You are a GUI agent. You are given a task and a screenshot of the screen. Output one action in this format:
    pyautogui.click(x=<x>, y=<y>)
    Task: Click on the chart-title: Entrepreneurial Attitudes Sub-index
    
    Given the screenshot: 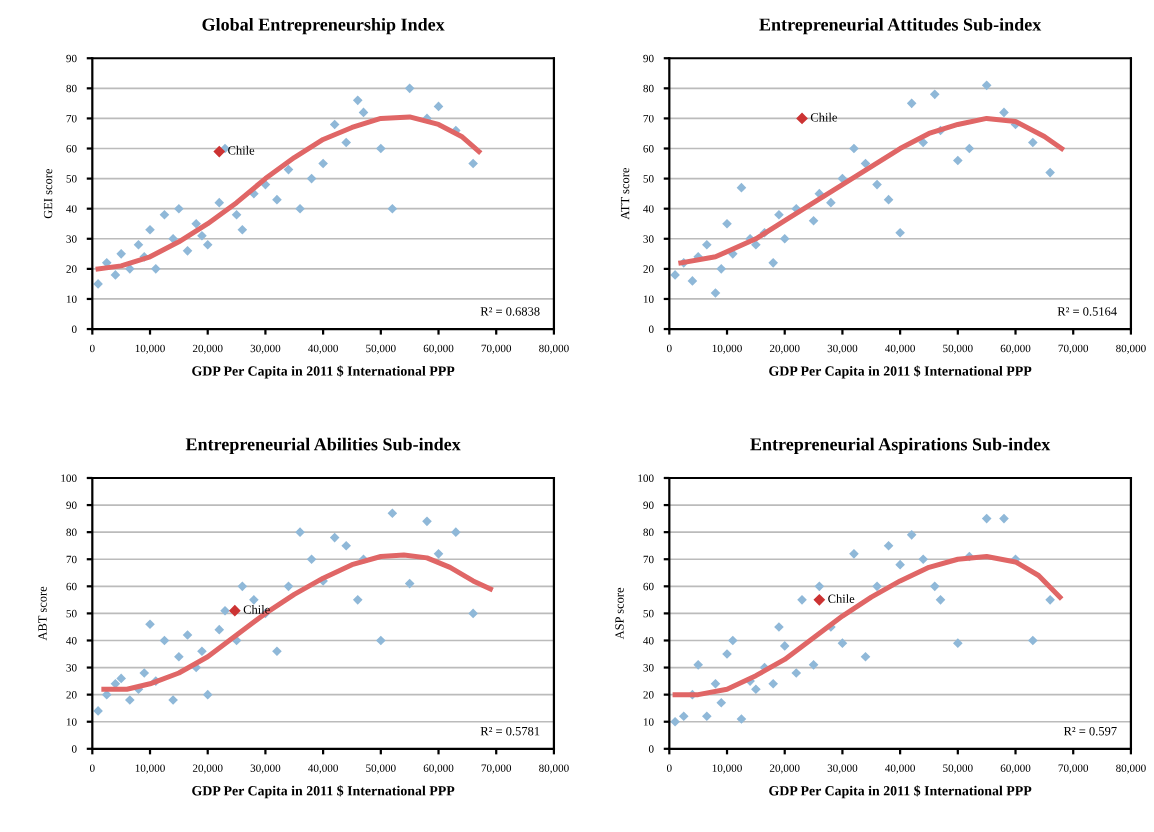 What is the action you would take?
    pyautogui.click(x=900, y=26)
    